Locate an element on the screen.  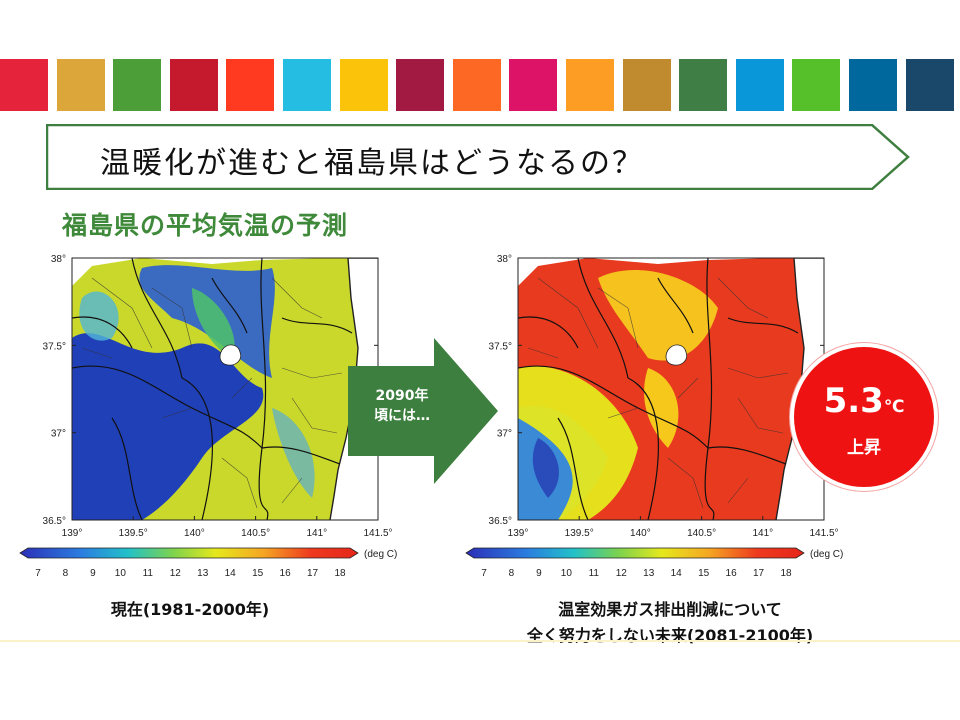
sdg-color-bar is located at coordinates (480, 85).